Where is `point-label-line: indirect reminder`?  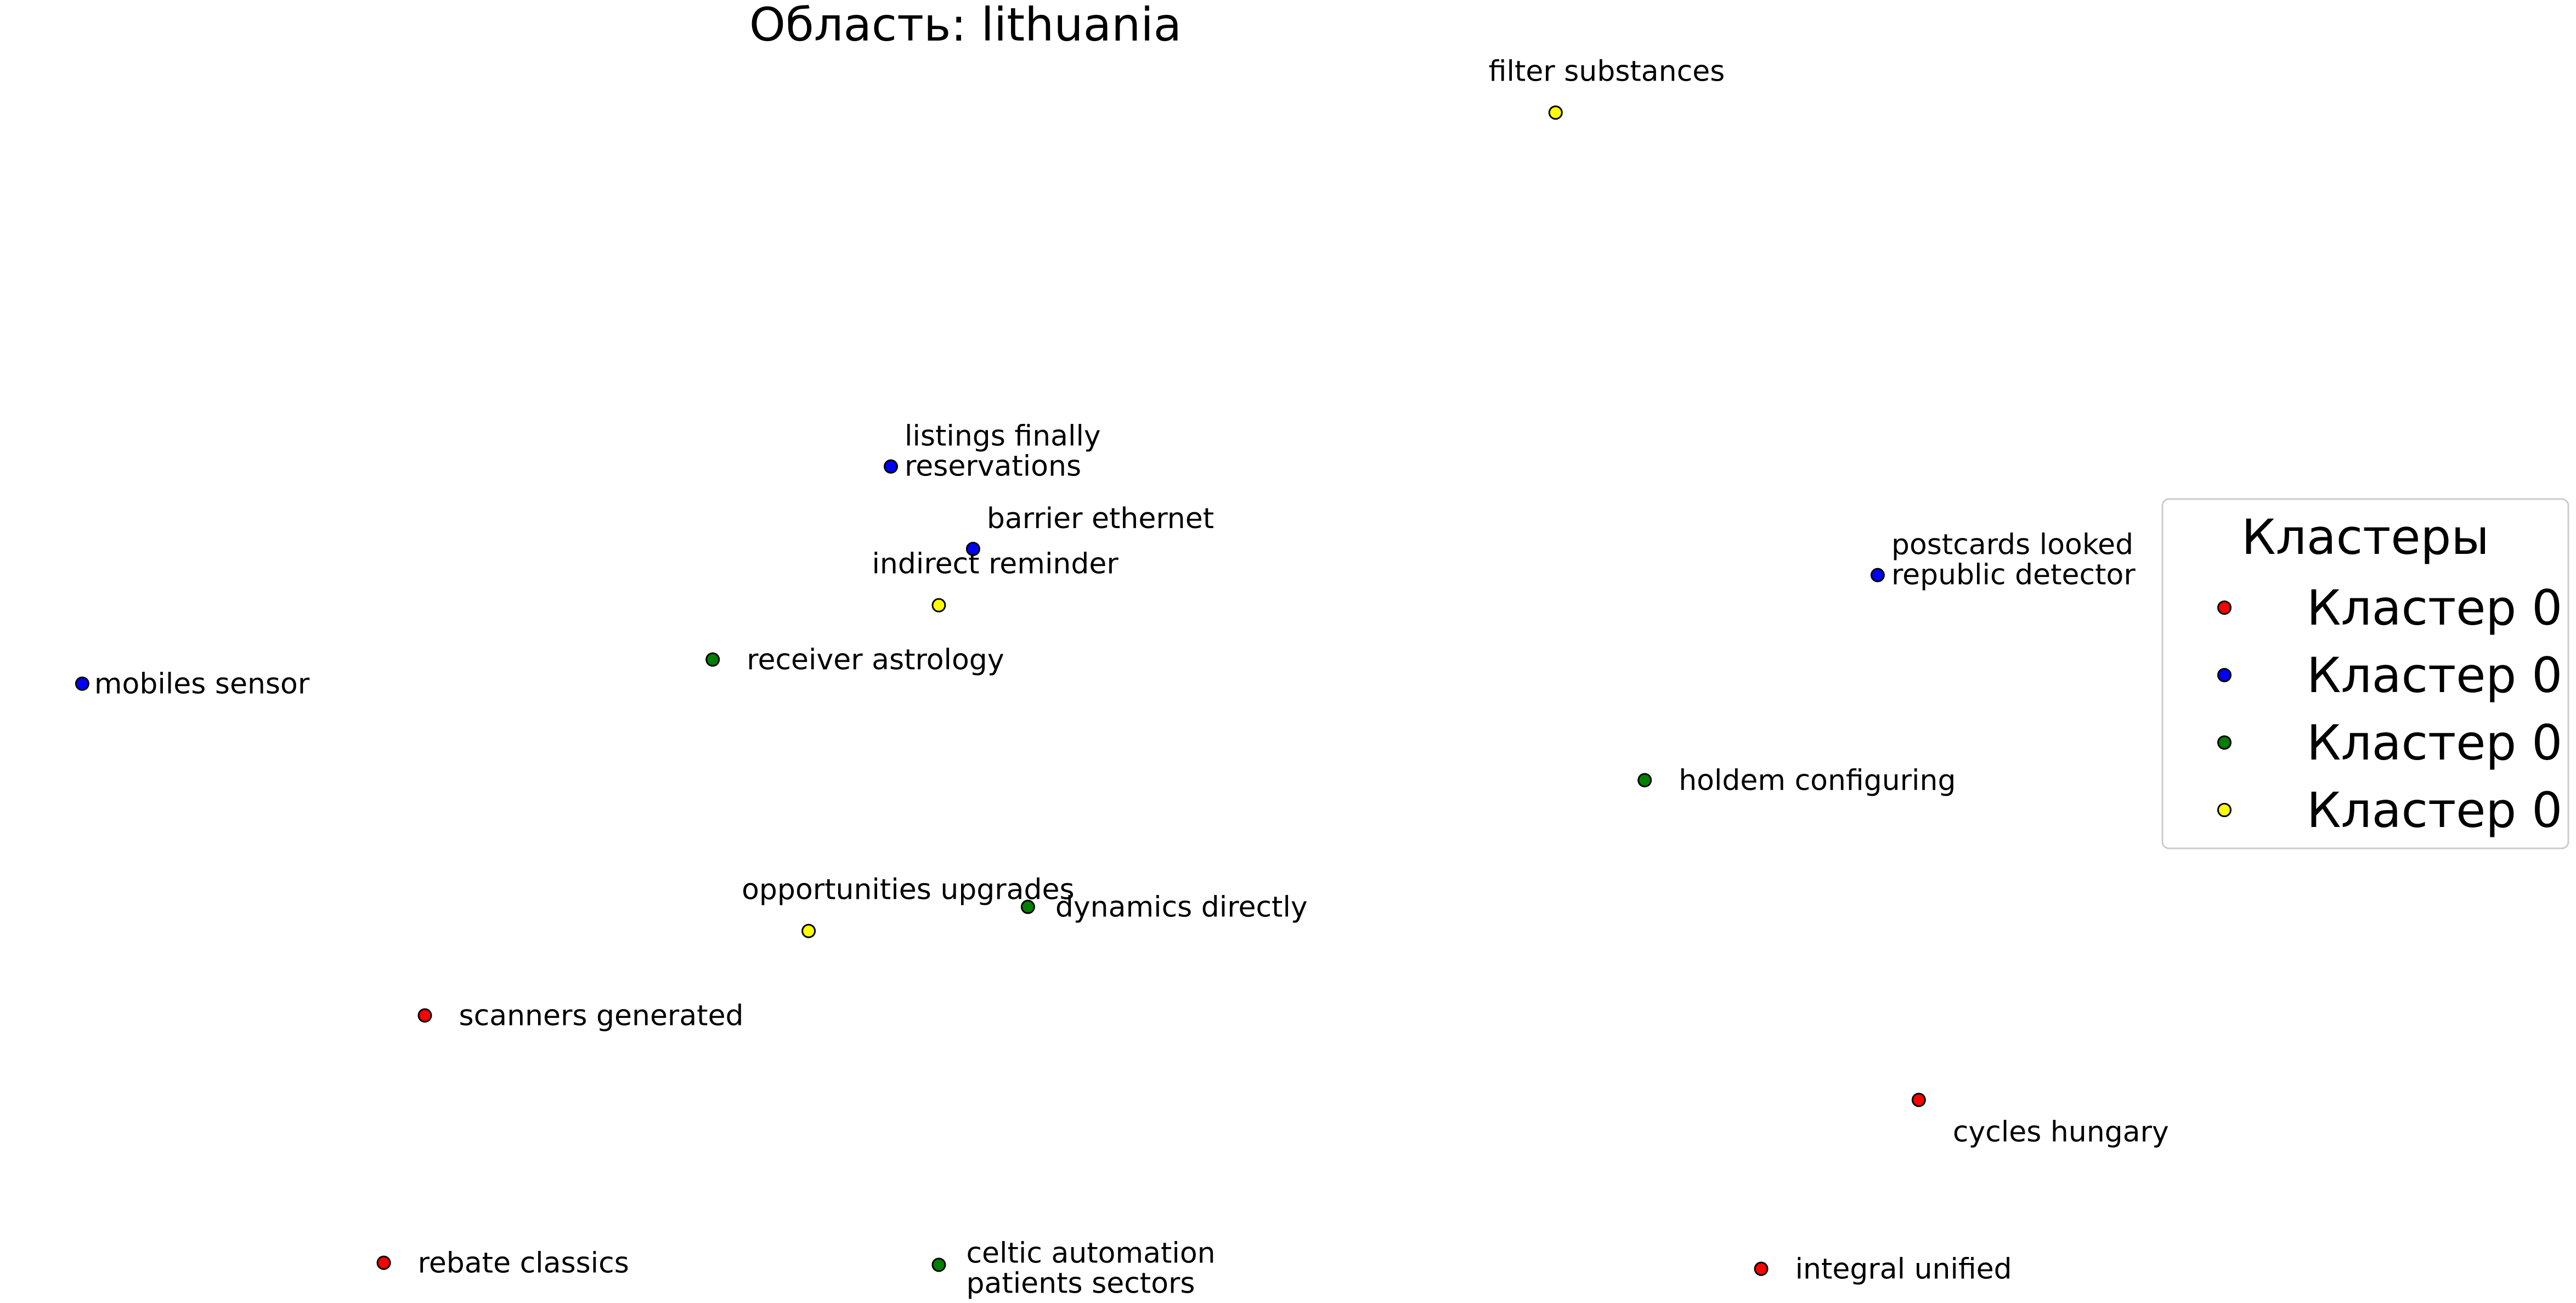
point-label-line: indirect reminder is located at coordinates (995, 565).